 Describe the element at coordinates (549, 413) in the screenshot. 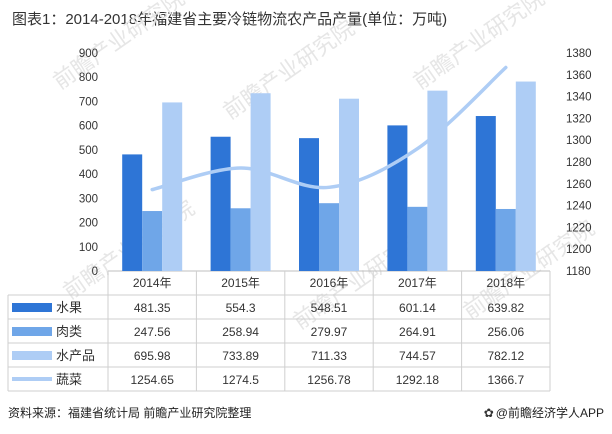

I see `credit-text: @前瞻经济学人APP` at that location.